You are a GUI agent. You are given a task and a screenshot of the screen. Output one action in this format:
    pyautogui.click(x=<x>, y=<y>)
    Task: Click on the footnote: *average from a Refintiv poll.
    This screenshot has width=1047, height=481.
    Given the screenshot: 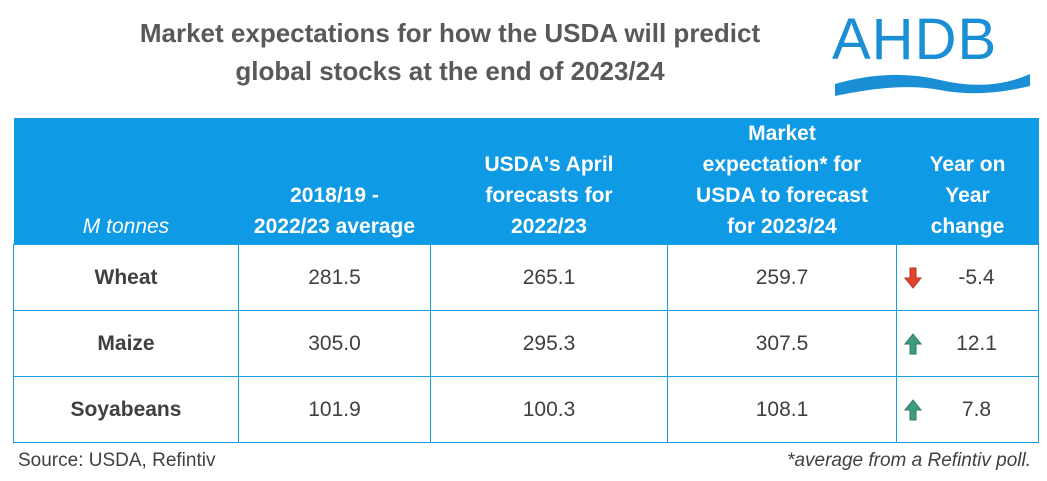 What is the action you would take?
    pyautogui.click(x=909, y=460)
    